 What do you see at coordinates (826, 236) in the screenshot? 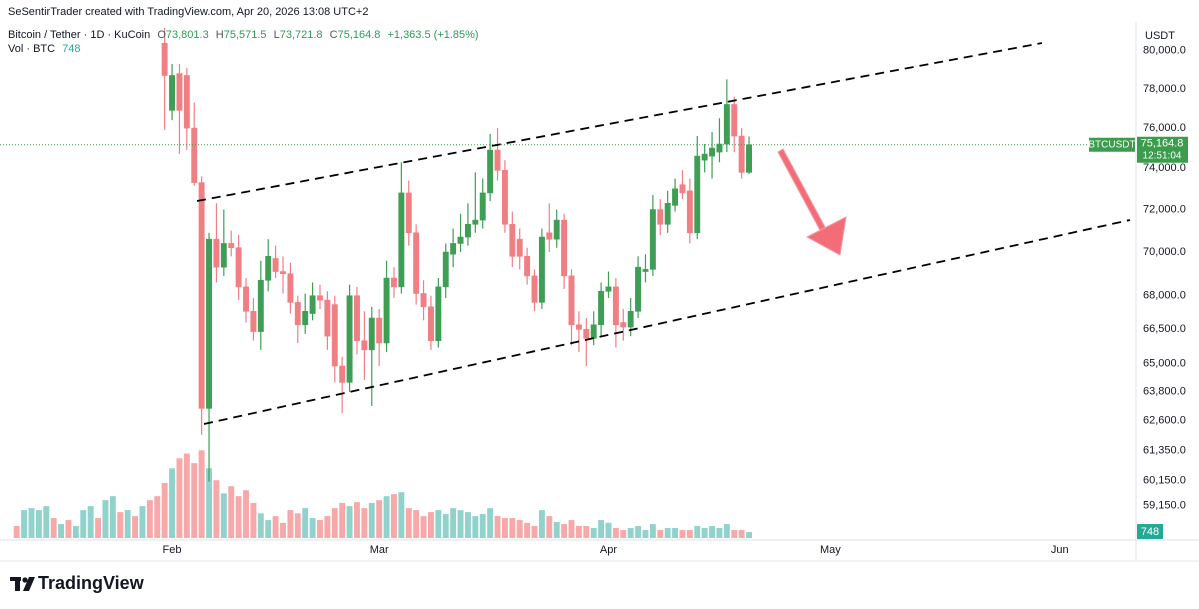
I see `arrow-head` at bounding box center [826, 236].